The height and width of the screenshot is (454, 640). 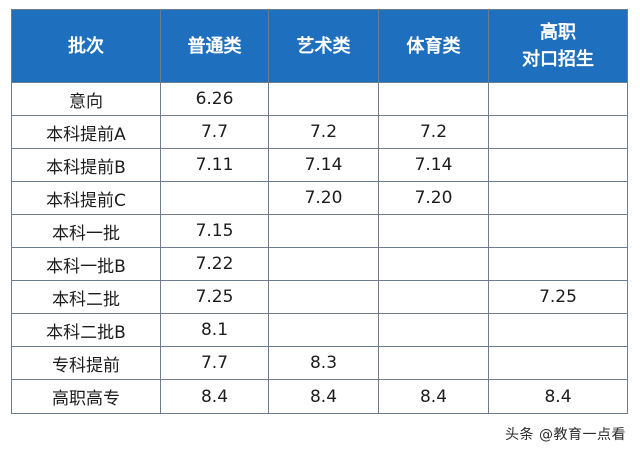 What do you see at coordinates (323, 132) in the screenshot?
I see `cell-art: 7.2` at bounding box center [323, 132].